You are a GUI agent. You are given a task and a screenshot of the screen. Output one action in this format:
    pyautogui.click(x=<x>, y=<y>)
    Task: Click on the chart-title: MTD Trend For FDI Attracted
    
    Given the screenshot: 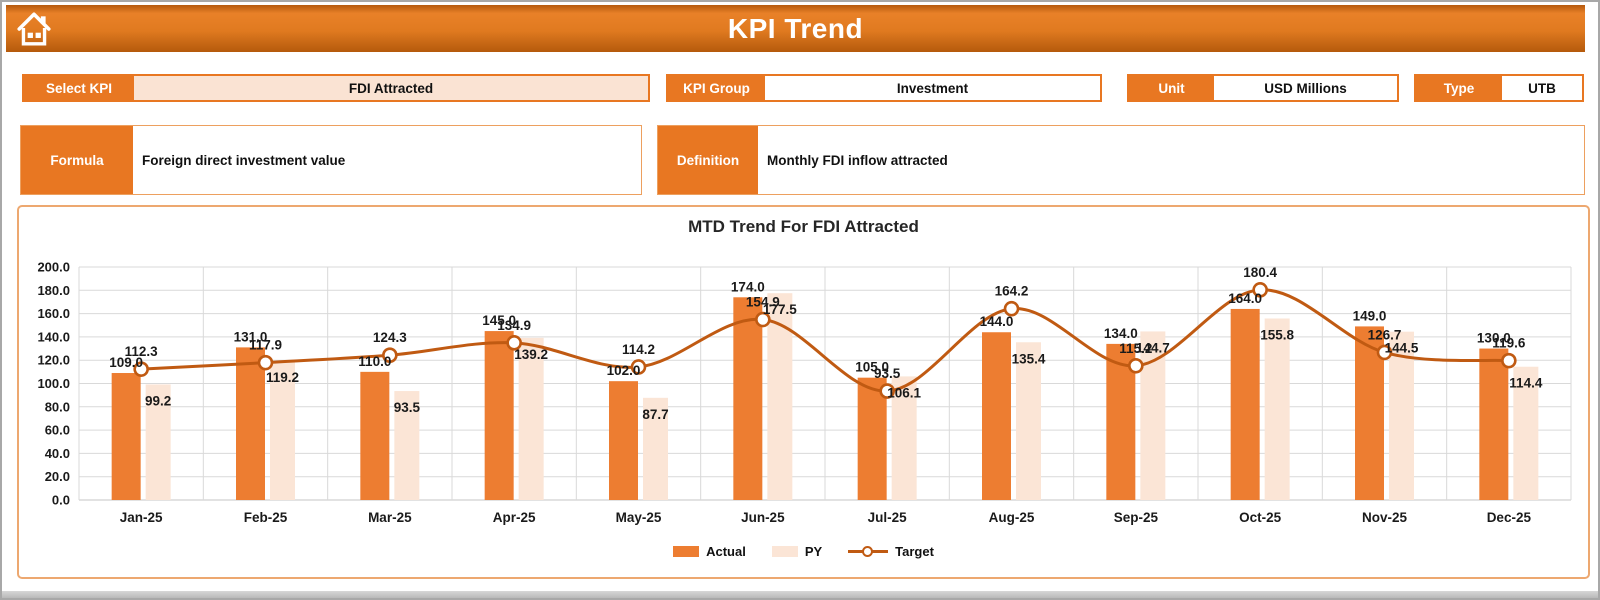 What is the action you would take?
    pyautogui.click(x=803, y=226)
    